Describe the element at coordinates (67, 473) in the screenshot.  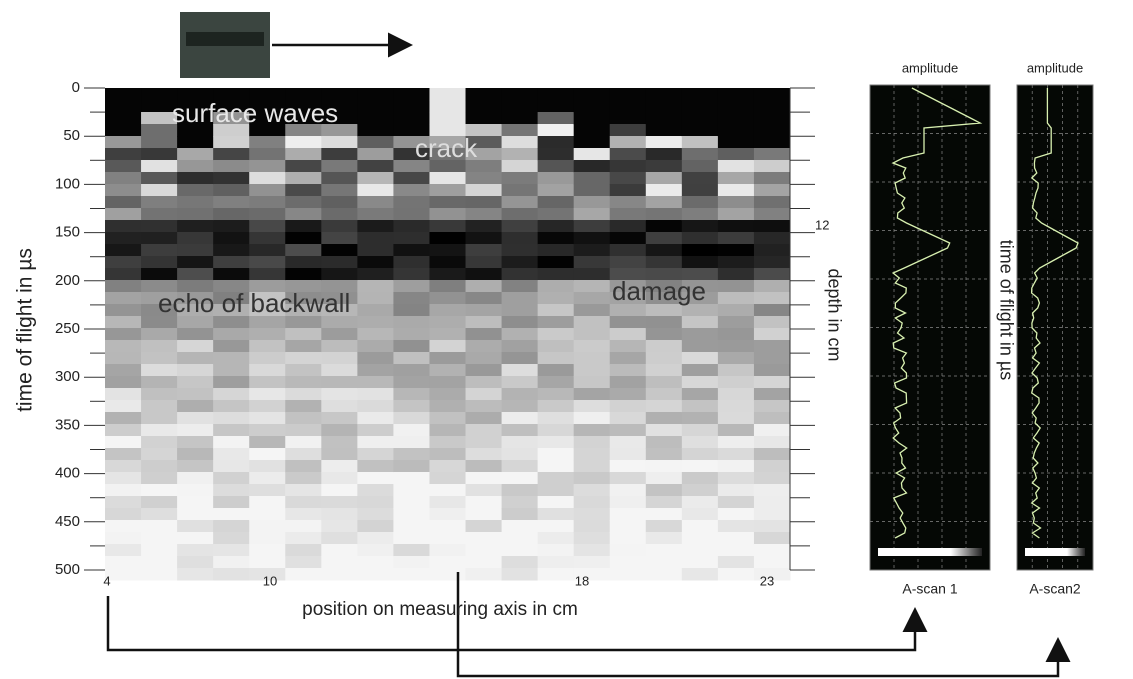
I see `y-tick-label: 400` at that location.